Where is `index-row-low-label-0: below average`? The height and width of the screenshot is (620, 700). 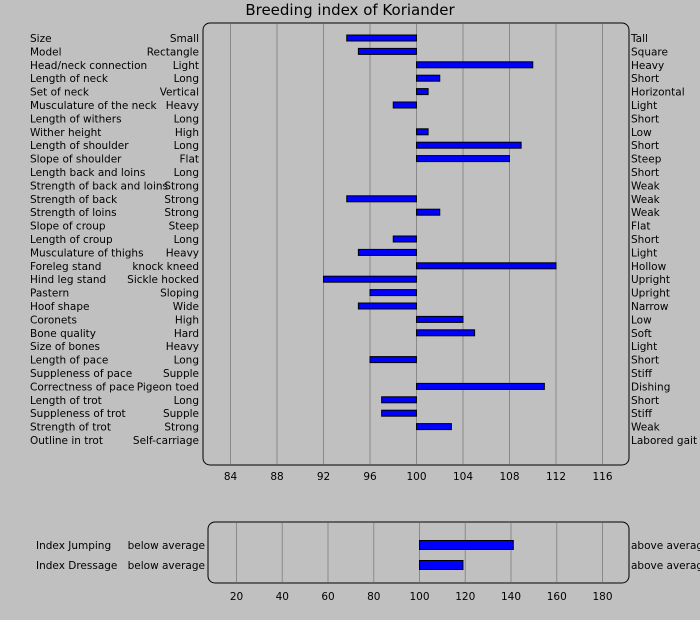
index-row-low-label-0: below average is located at coordinates (166, 546).